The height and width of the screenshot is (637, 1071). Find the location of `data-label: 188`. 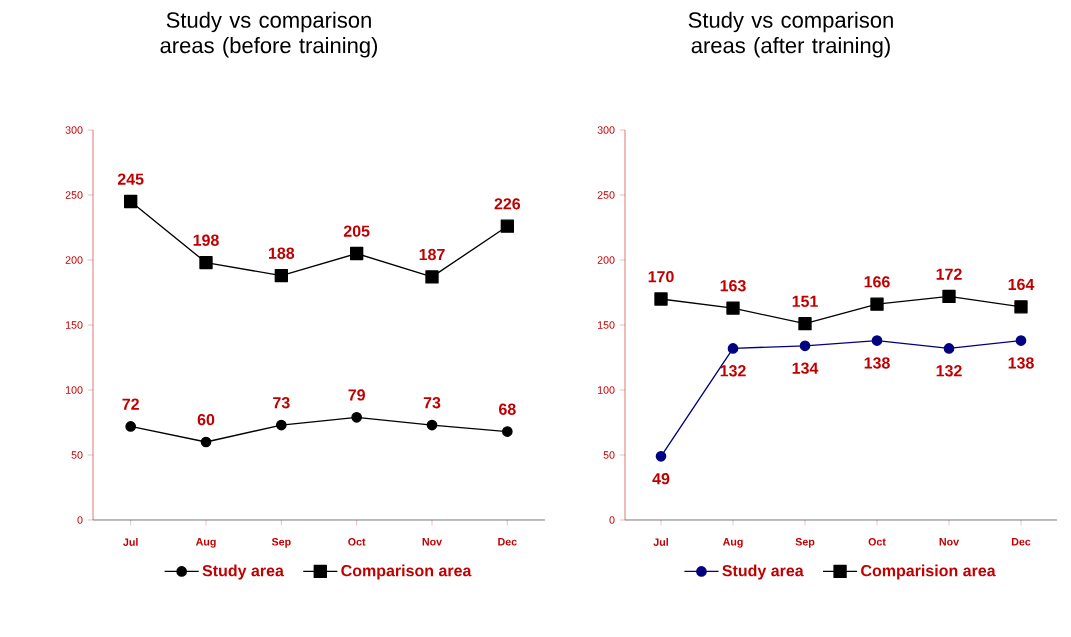

data-label: 188 is located at coordinates (281, 253).